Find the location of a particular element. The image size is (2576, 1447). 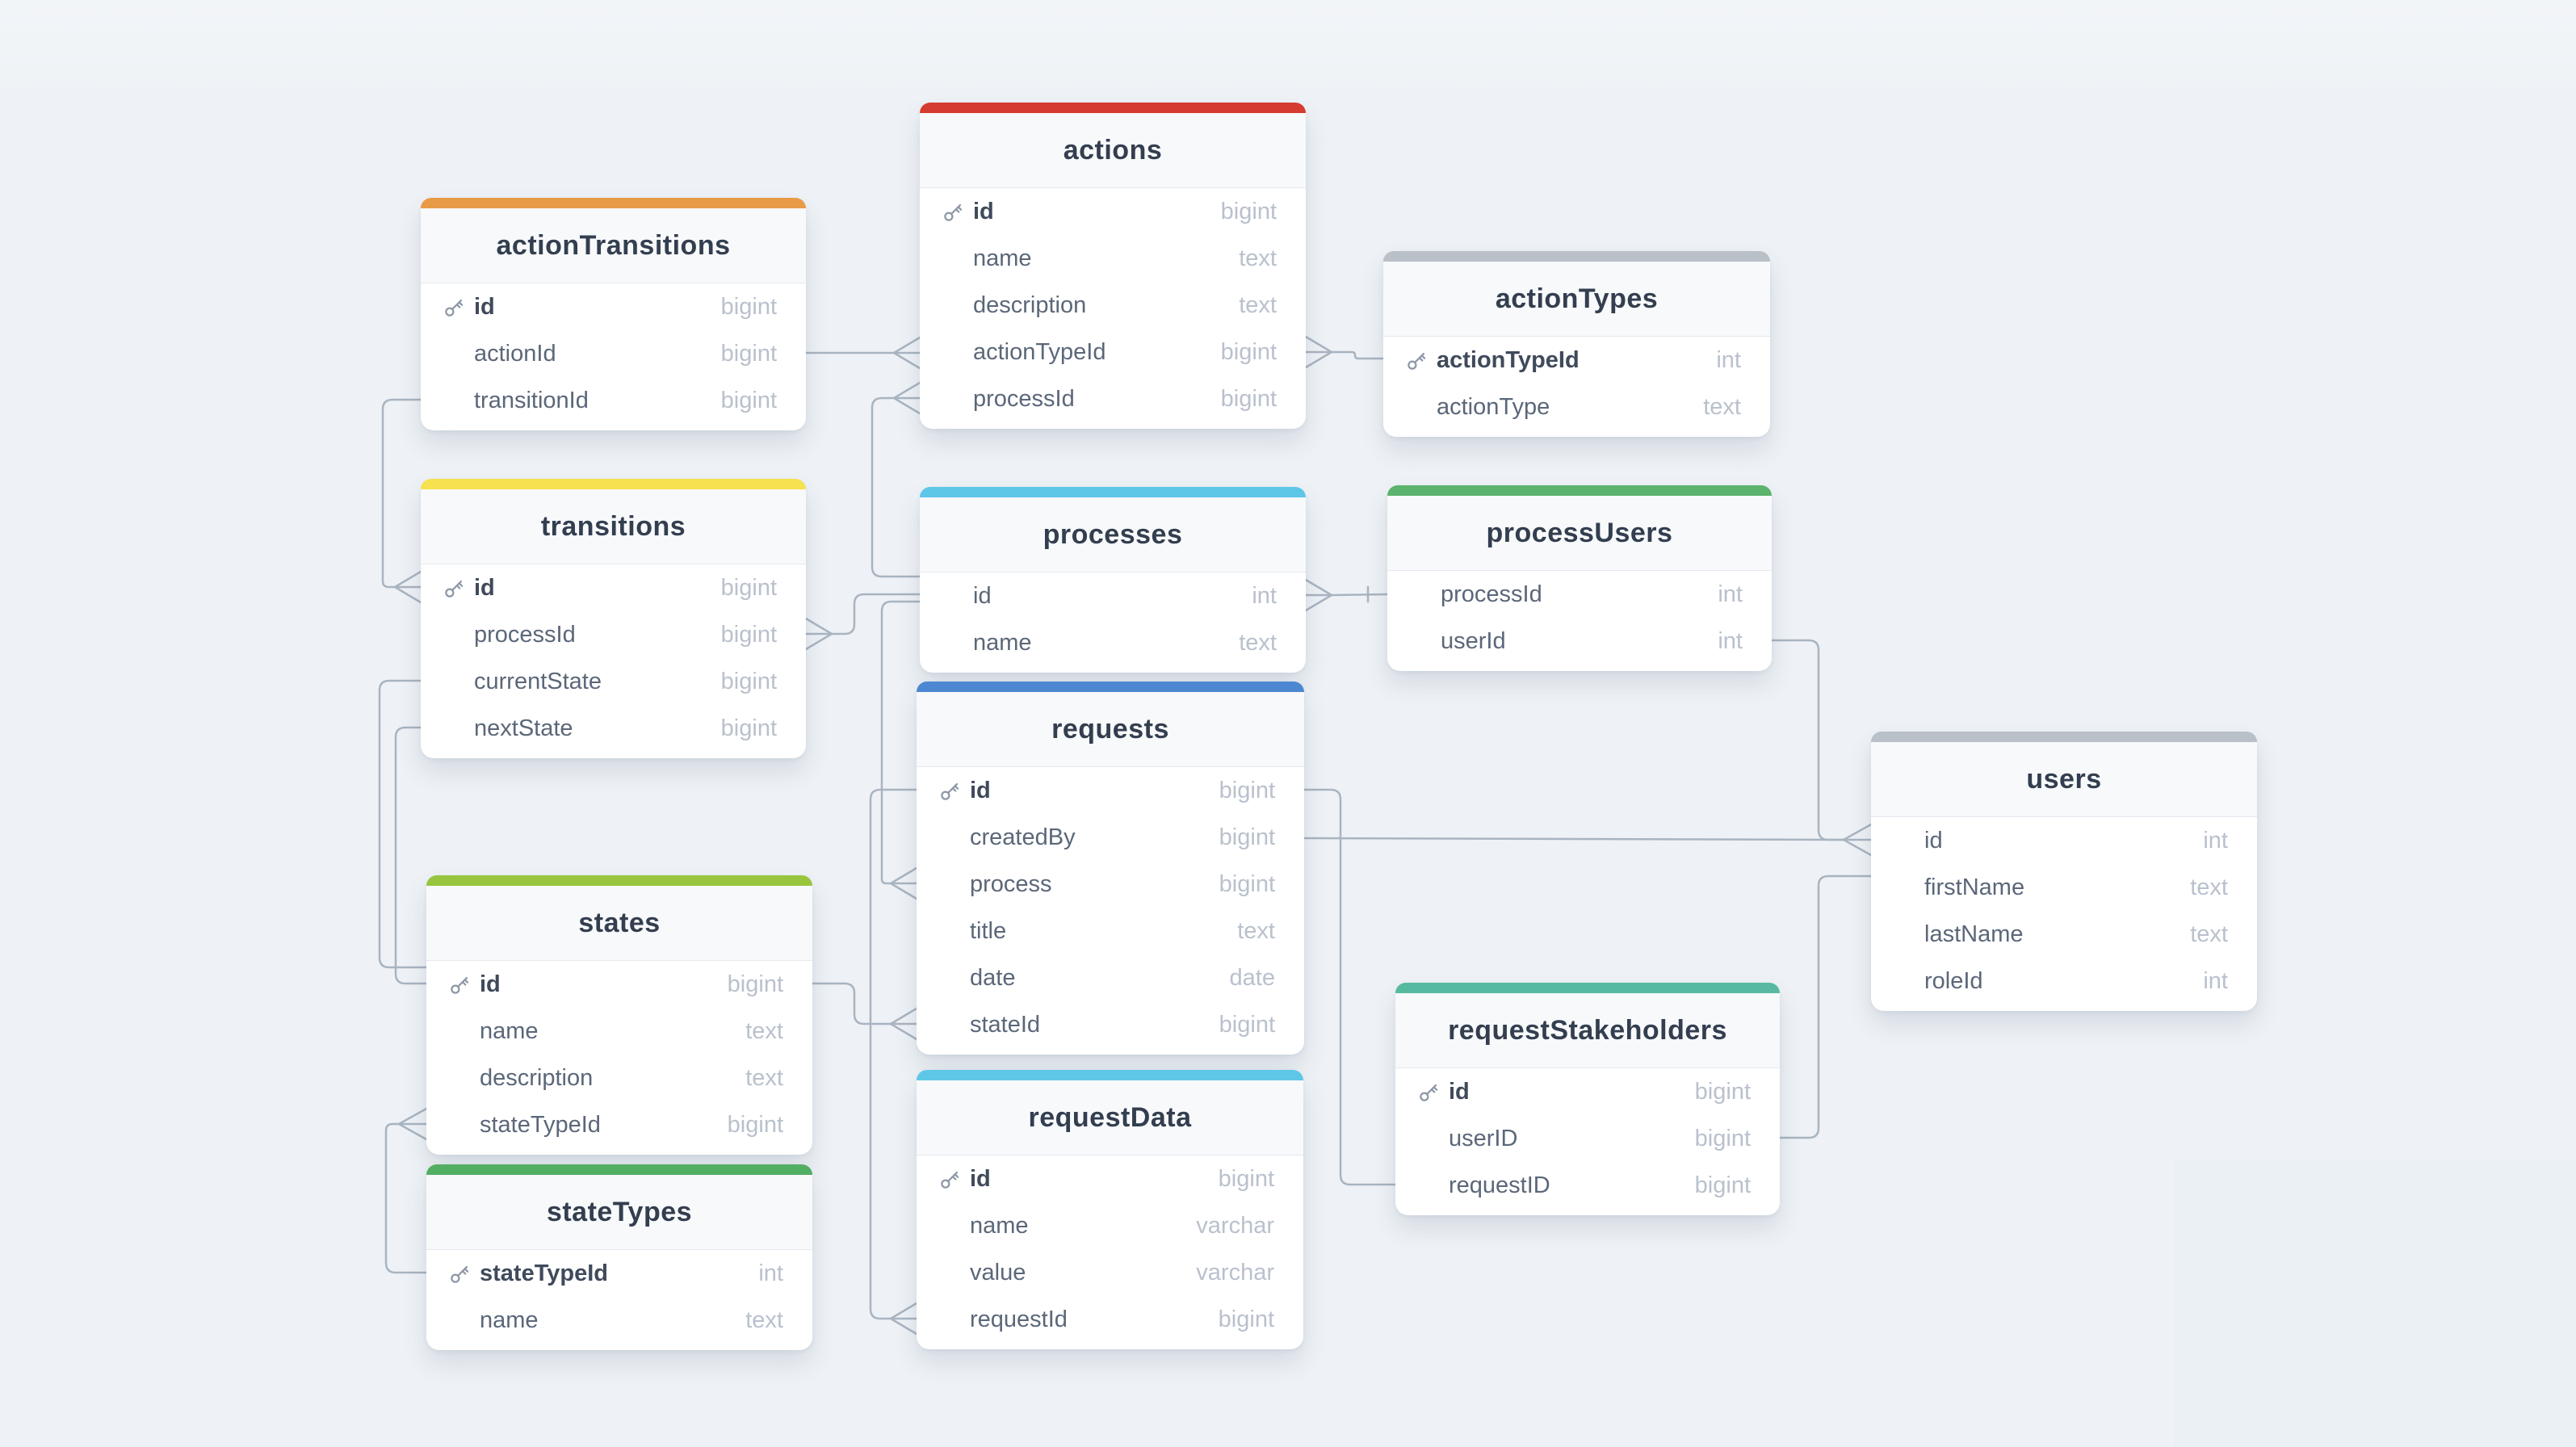

field-row: stateTypeId int is located at coordinates (619, 1274).